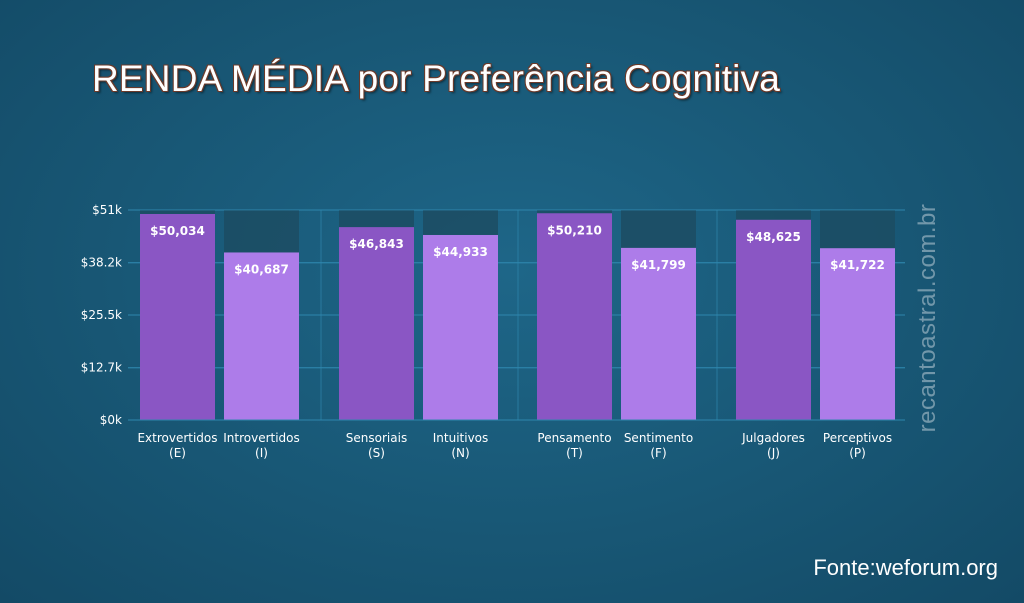 The width and height of the screenshot is (1024, 603). I want to click on x-category-label: Perceptivos (P), so click(857, 445).